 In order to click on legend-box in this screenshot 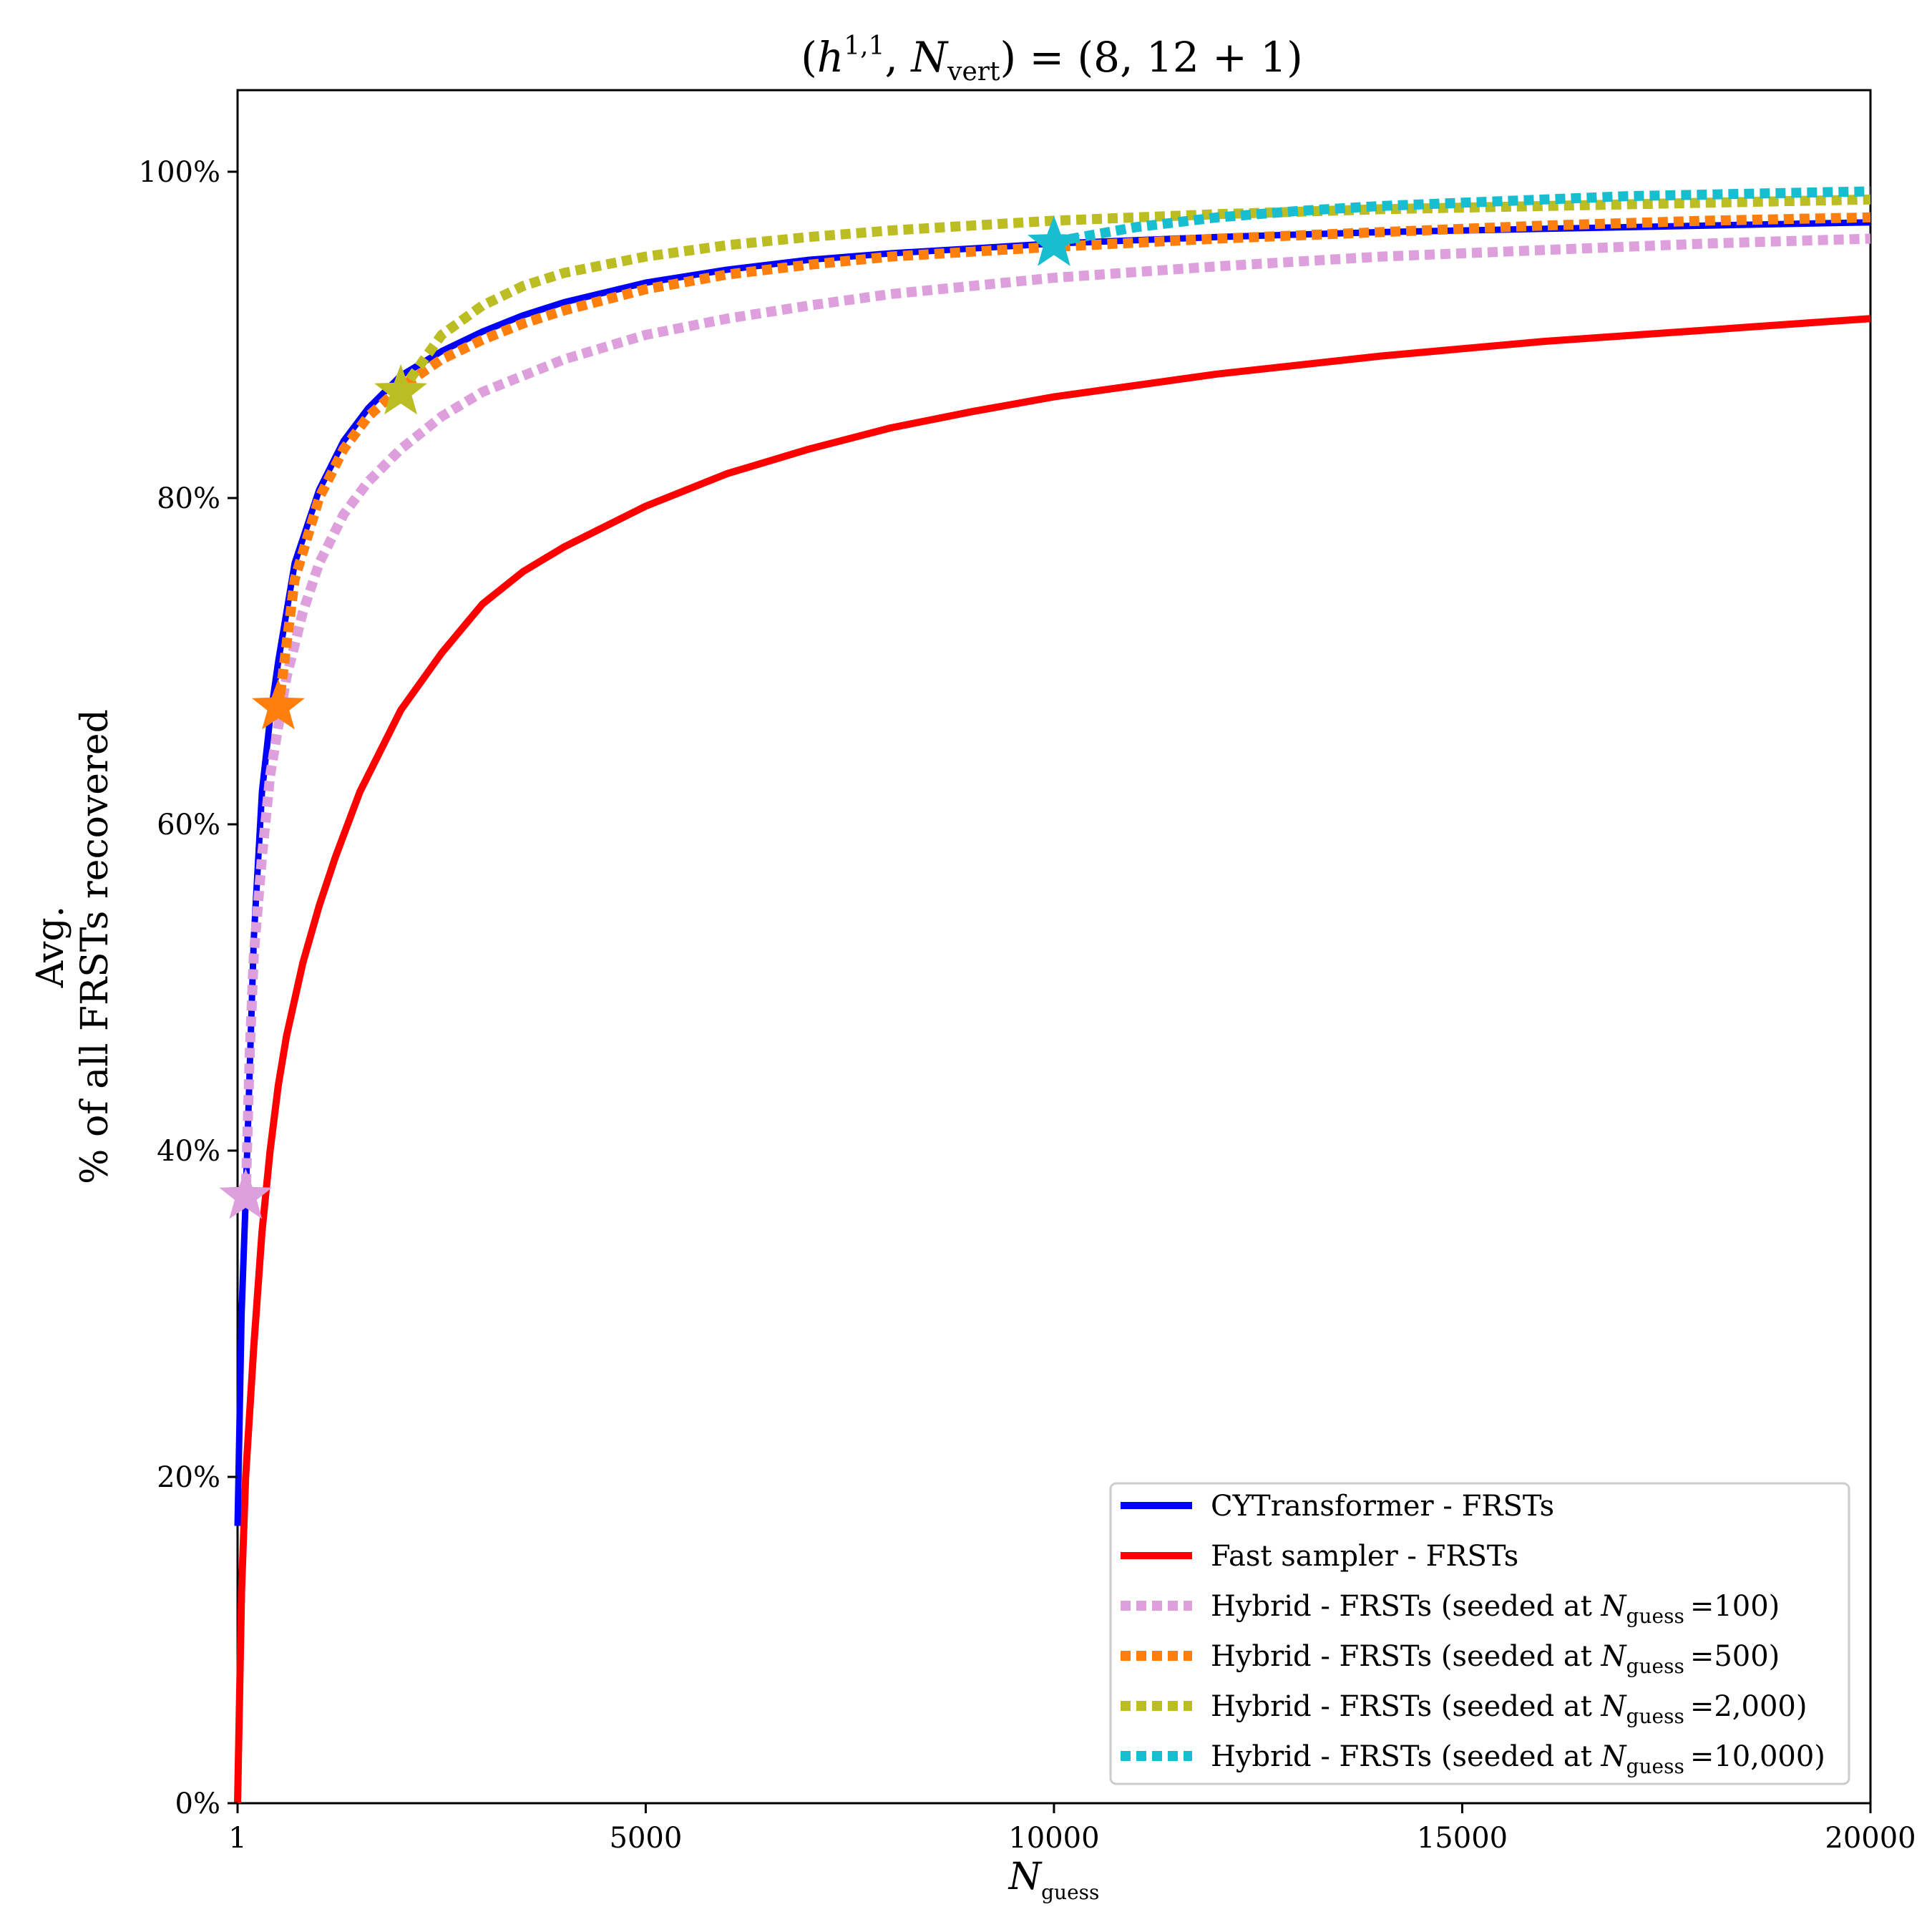, I will do `click(1479, 1633)`.